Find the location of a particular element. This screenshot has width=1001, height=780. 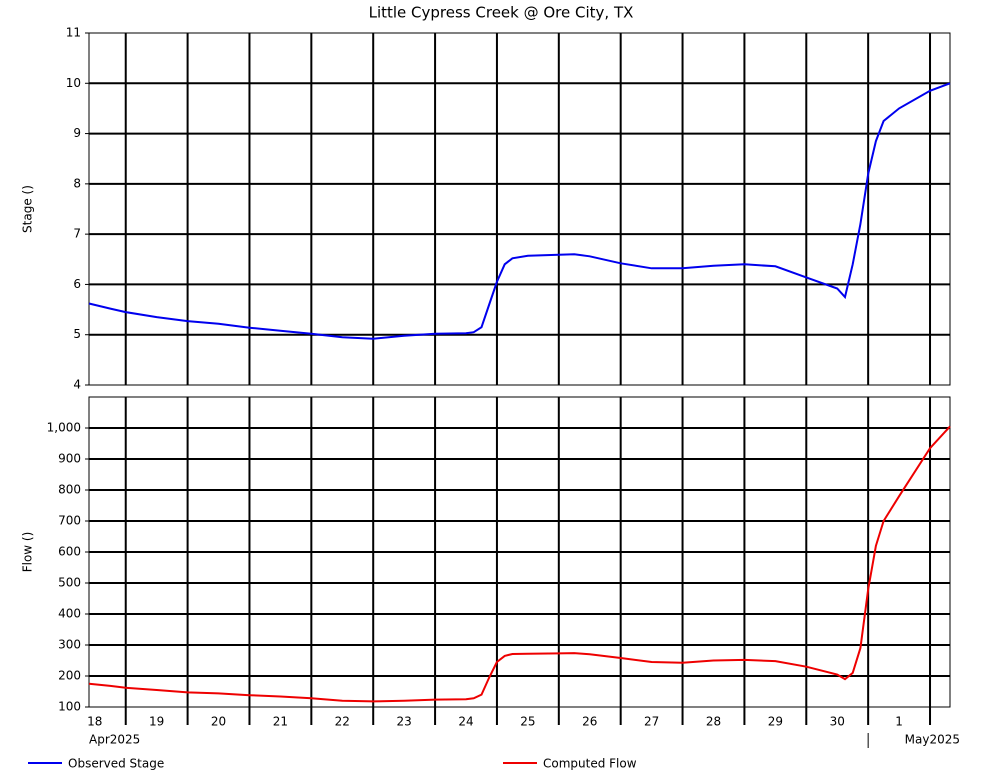

x-tick-label: 29 is located at coordinates (775, 722).